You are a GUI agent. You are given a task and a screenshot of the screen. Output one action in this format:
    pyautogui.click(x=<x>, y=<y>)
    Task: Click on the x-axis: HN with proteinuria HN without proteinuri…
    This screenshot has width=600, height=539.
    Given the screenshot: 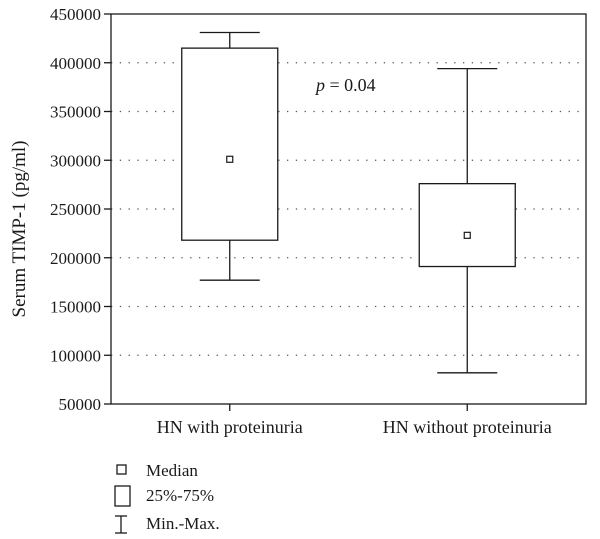 What is the action you would take?
    pyautogui.click(x=354, y=420)
    